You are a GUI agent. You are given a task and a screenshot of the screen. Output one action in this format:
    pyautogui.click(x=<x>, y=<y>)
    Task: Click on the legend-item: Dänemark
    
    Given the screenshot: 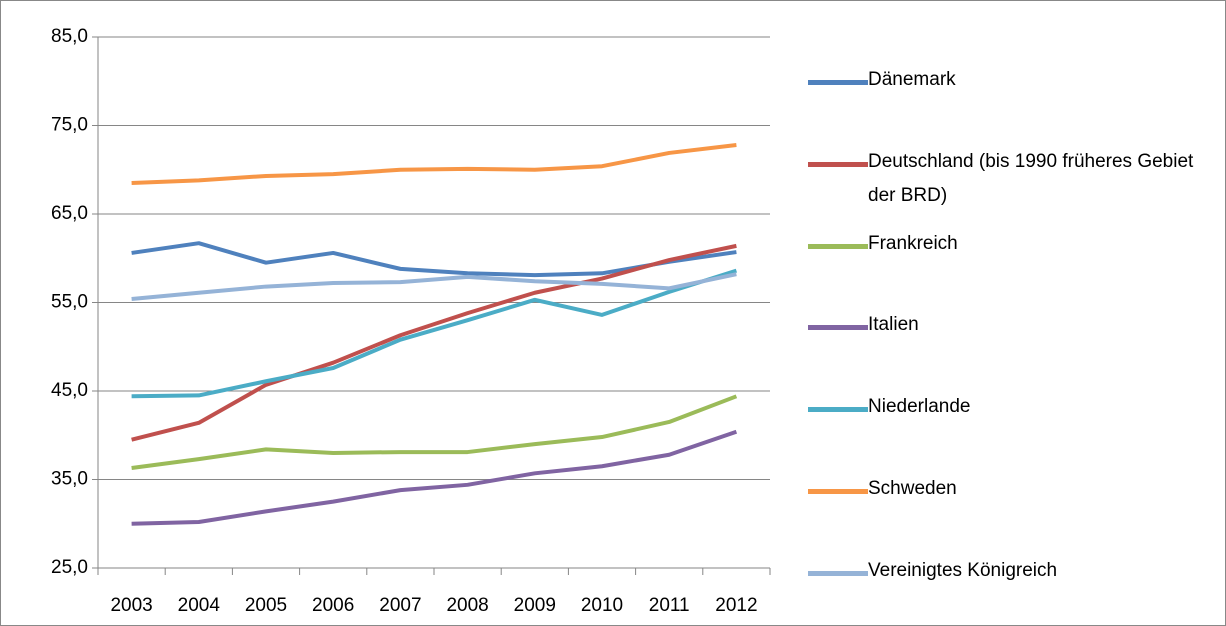 What is the action you would take?
    pyautogui.click(x=882, y=83)
    